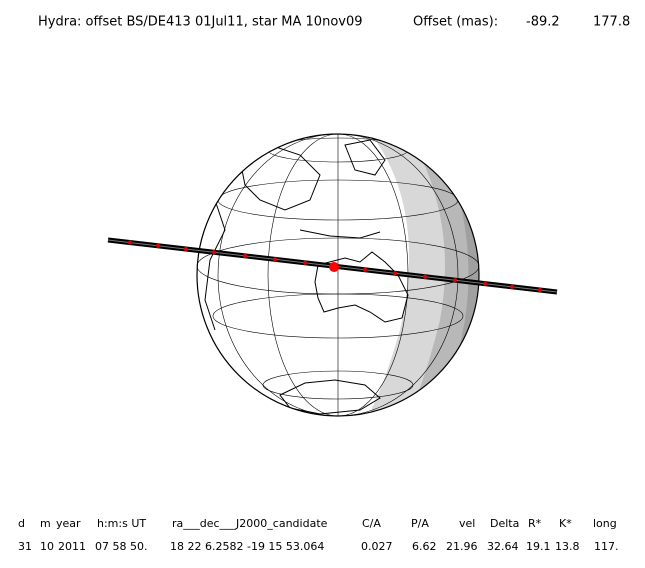  I want to click on offset-value: -89.2, so click(543, 22).